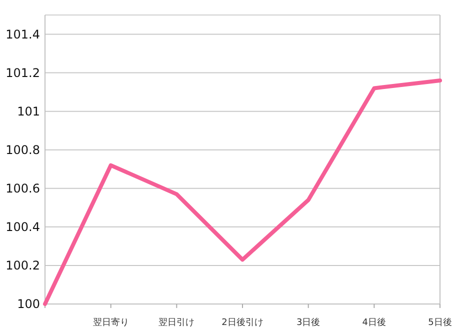  Describe the element at coordinates (374, 322) in the screenshot. I see `x-tick-label: 4日後` at that location.